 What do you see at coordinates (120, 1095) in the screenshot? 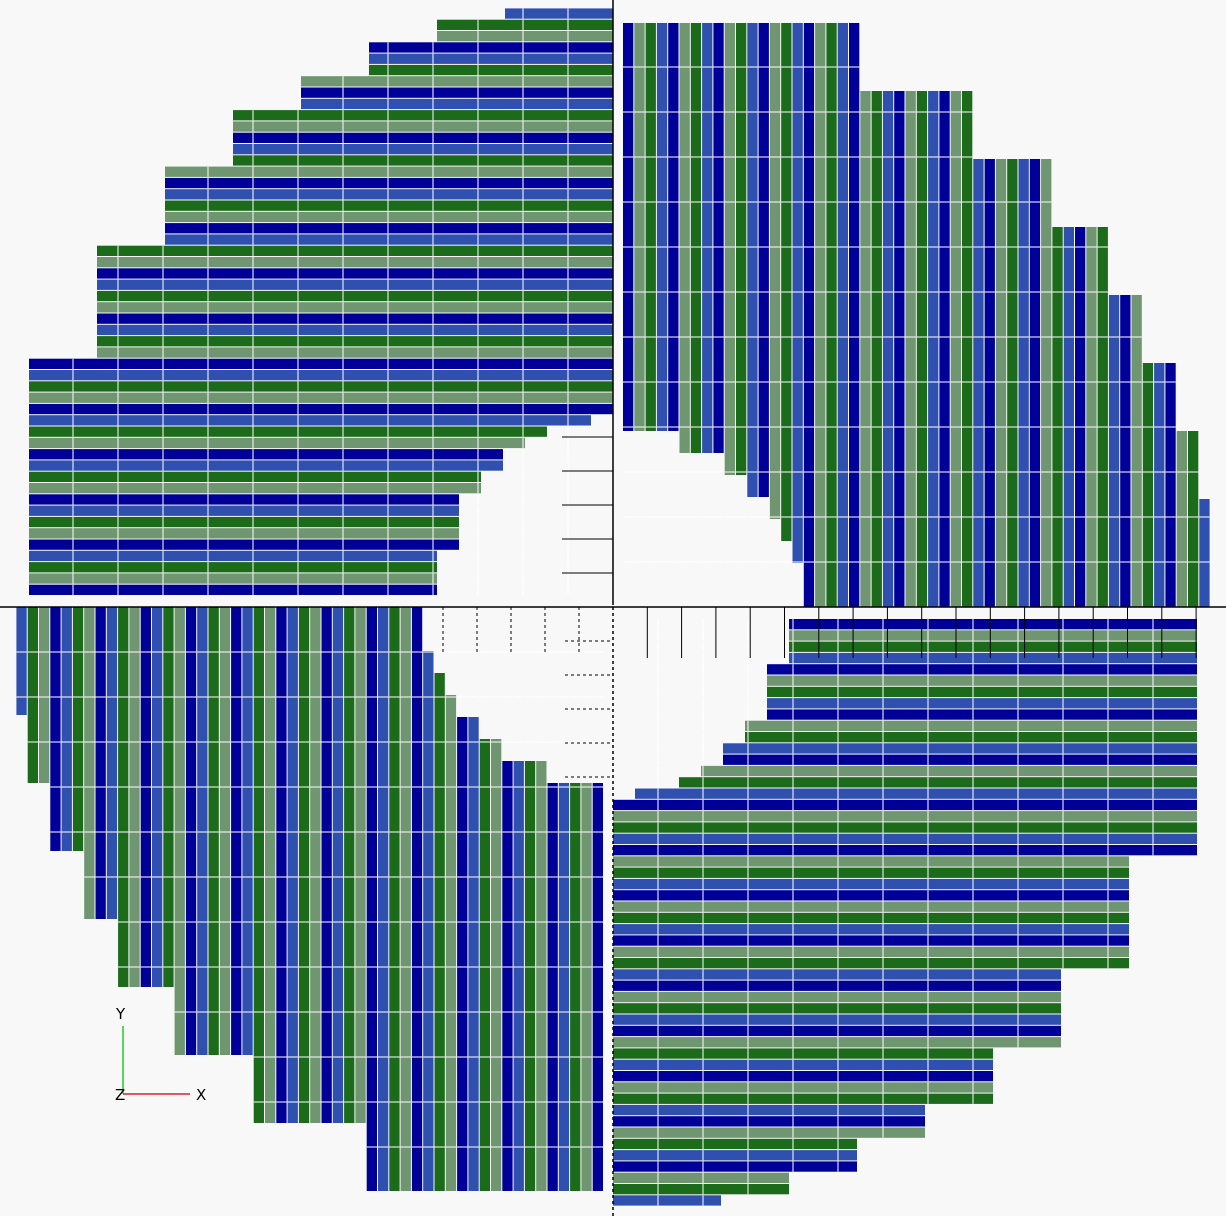
I see `gizmo-z-label: Z` at bounding box center [120, 1095].